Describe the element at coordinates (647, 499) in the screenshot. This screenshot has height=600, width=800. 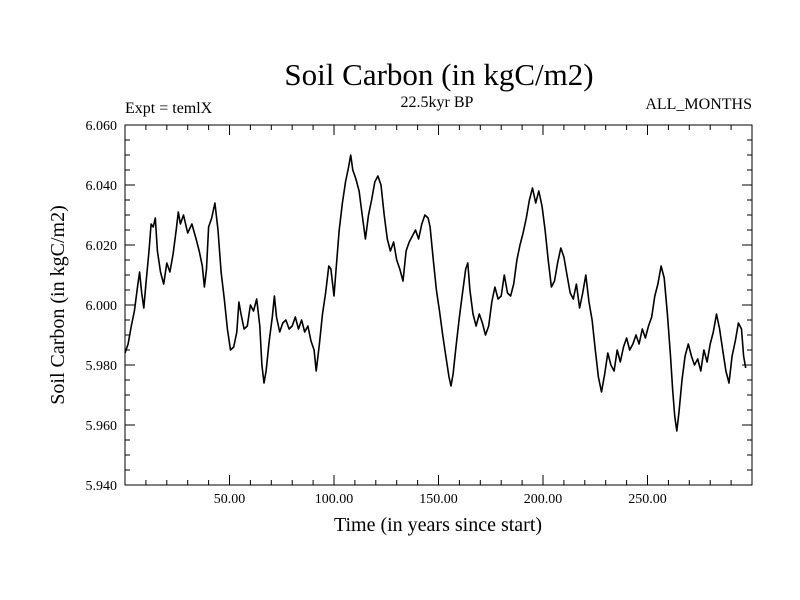
I see `x-tick-label: 250.00` at that location.